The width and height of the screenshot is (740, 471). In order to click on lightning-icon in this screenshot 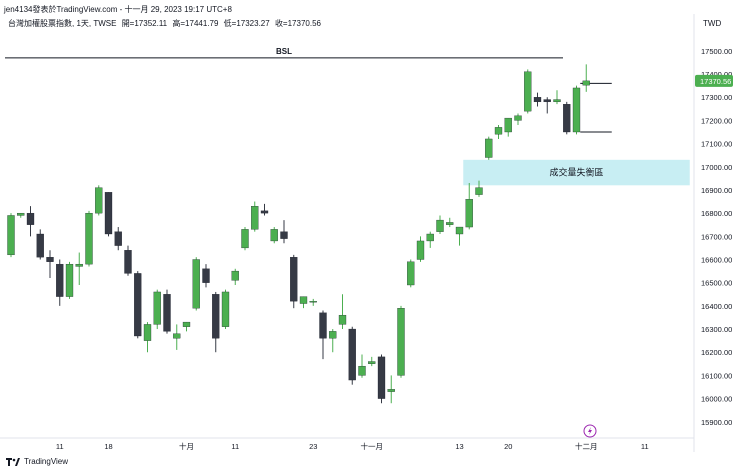, I will do `click(590, 431)`.